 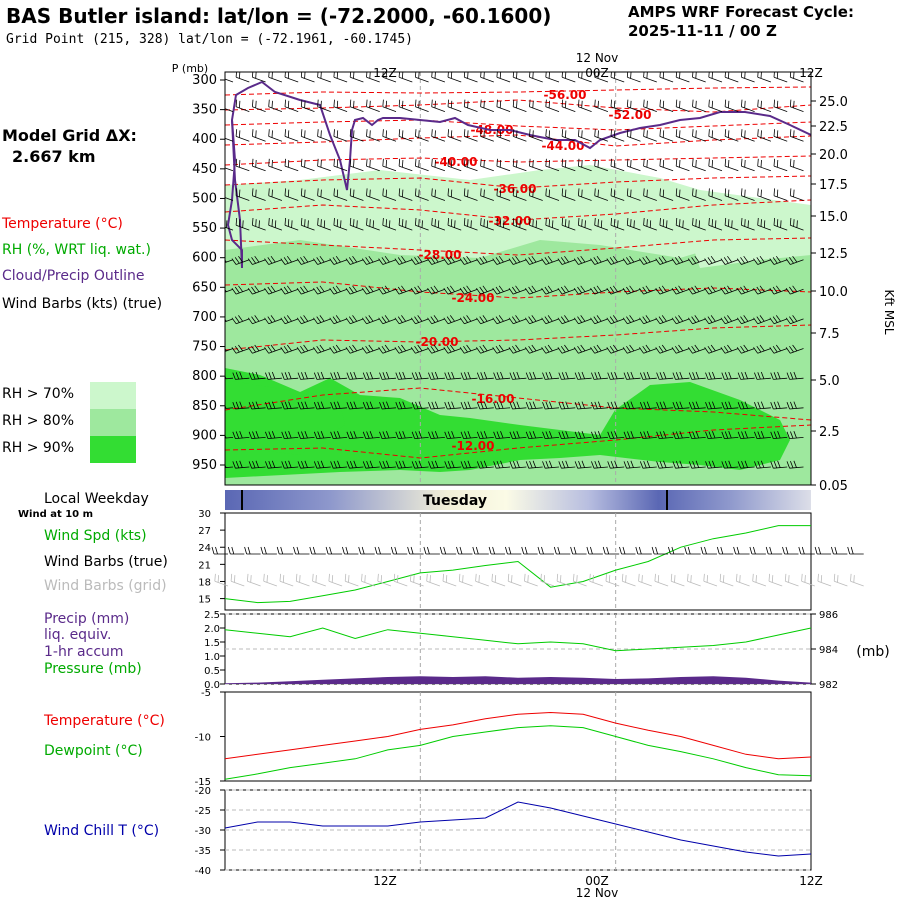 I want to click on weekday-bar, so click(x=518, y=500).